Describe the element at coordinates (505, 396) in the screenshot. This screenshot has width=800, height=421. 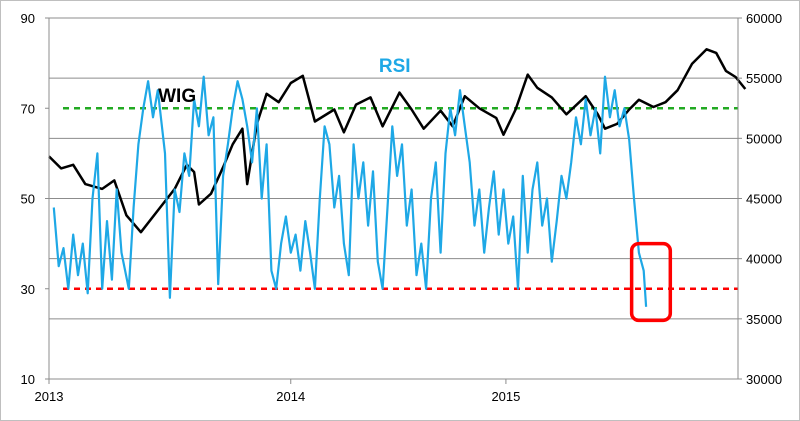
I see `x-tick-label: 2015` at that location.